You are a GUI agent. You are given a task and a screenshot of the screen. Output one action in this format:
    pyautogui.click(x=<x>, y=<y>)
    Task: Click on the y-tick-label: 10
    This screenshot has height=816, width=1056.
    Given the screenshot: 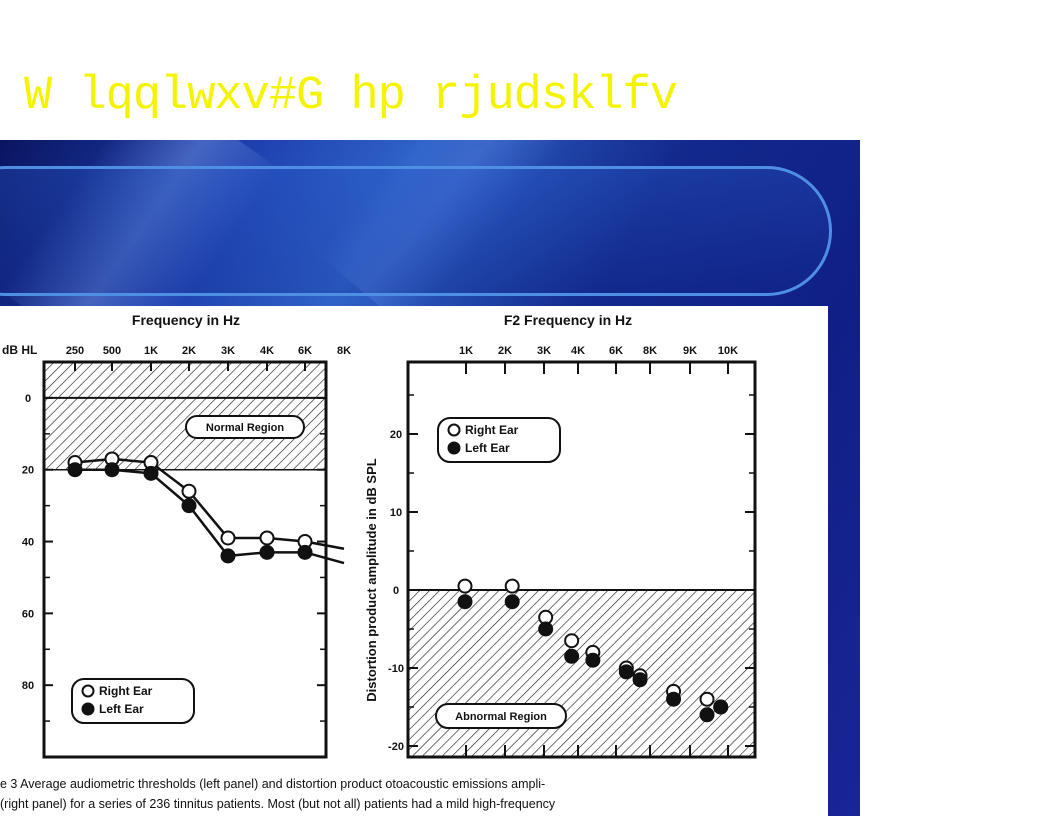 What is the action you would take?
    pyautogui.click(x=396, y=513)
    